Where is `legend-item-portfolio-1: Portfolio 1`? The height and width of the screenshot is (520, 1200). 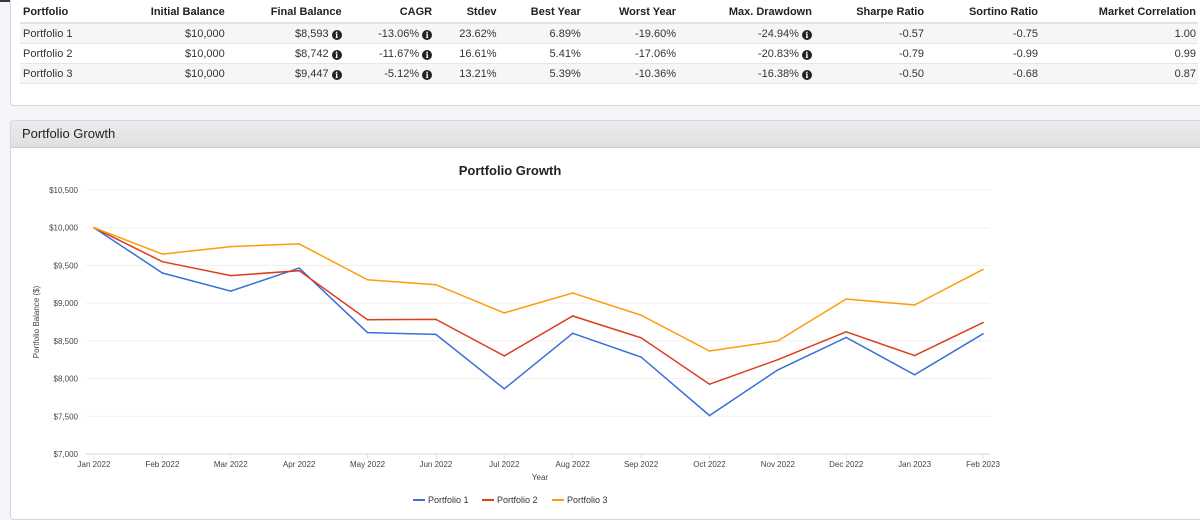 legend-item-portfolio-1: Portfolio 1 is located at coordinates (441, 500).